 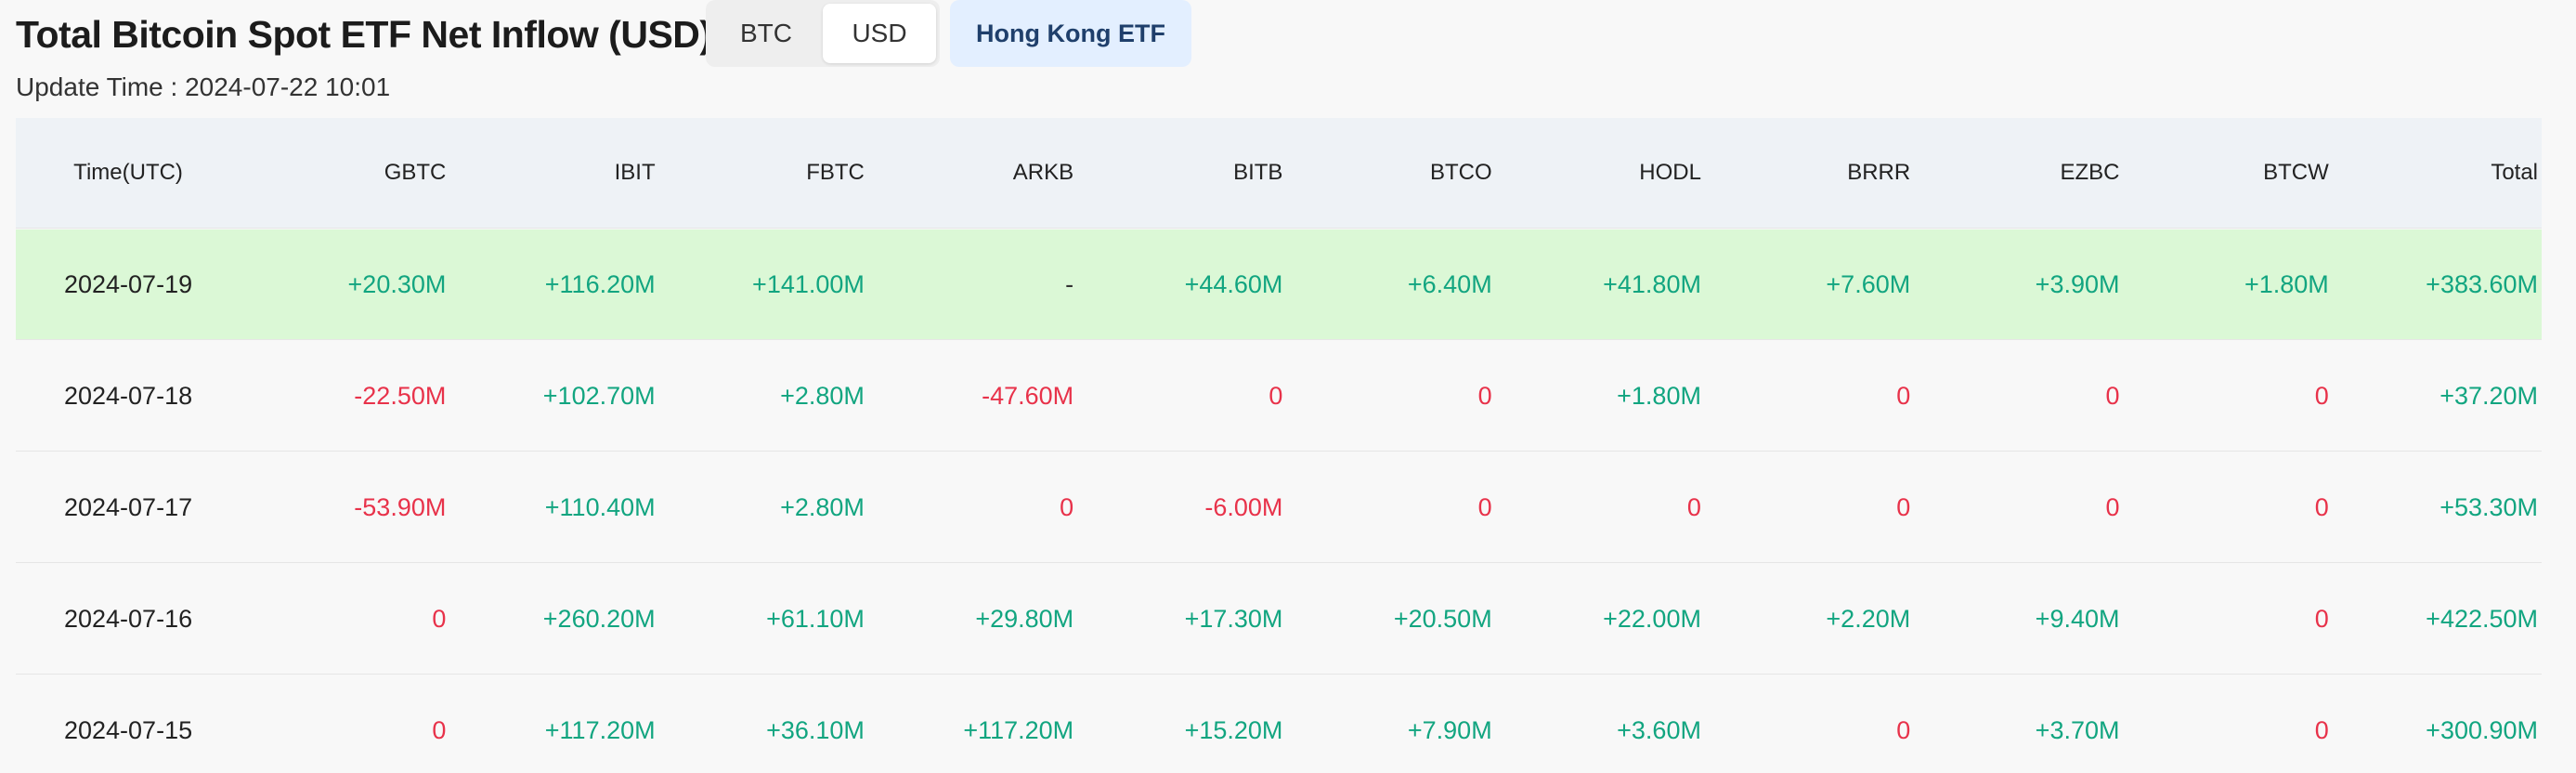 I want to click on column-header-gbtc: GBTC, so click(x=415, y=172).